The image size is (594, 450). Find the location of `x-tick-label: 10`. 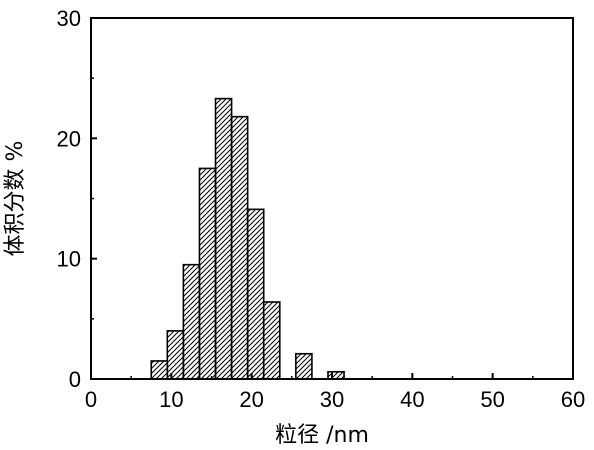

x-tick-label: 10 is located at coordinates (171, 399).